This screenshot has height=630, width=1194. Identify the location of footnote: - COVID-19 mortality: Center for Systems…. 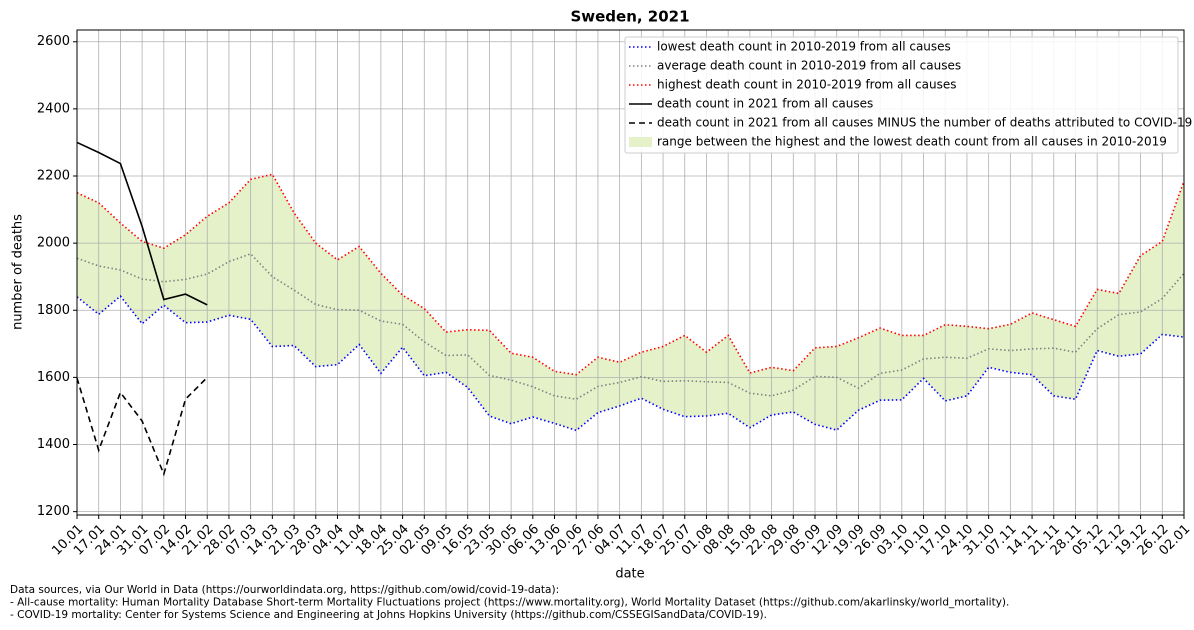
(388, 615).